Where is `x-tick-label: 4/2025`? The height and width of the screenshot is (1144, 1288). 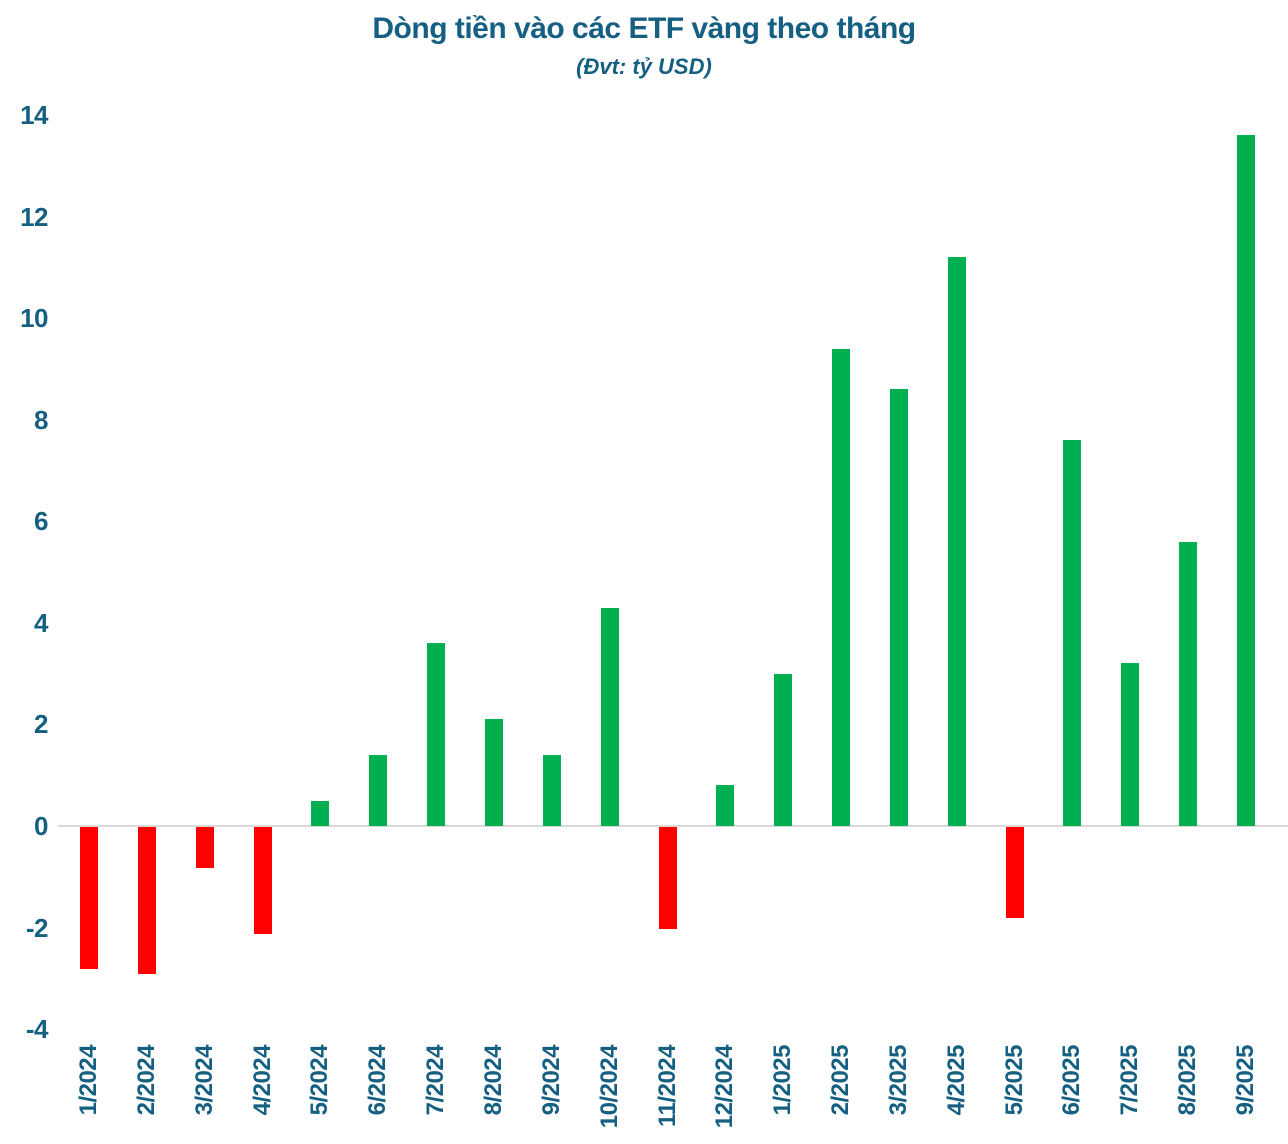
x-tick-label: 4/2025 is located at coordinates (956, 1080).